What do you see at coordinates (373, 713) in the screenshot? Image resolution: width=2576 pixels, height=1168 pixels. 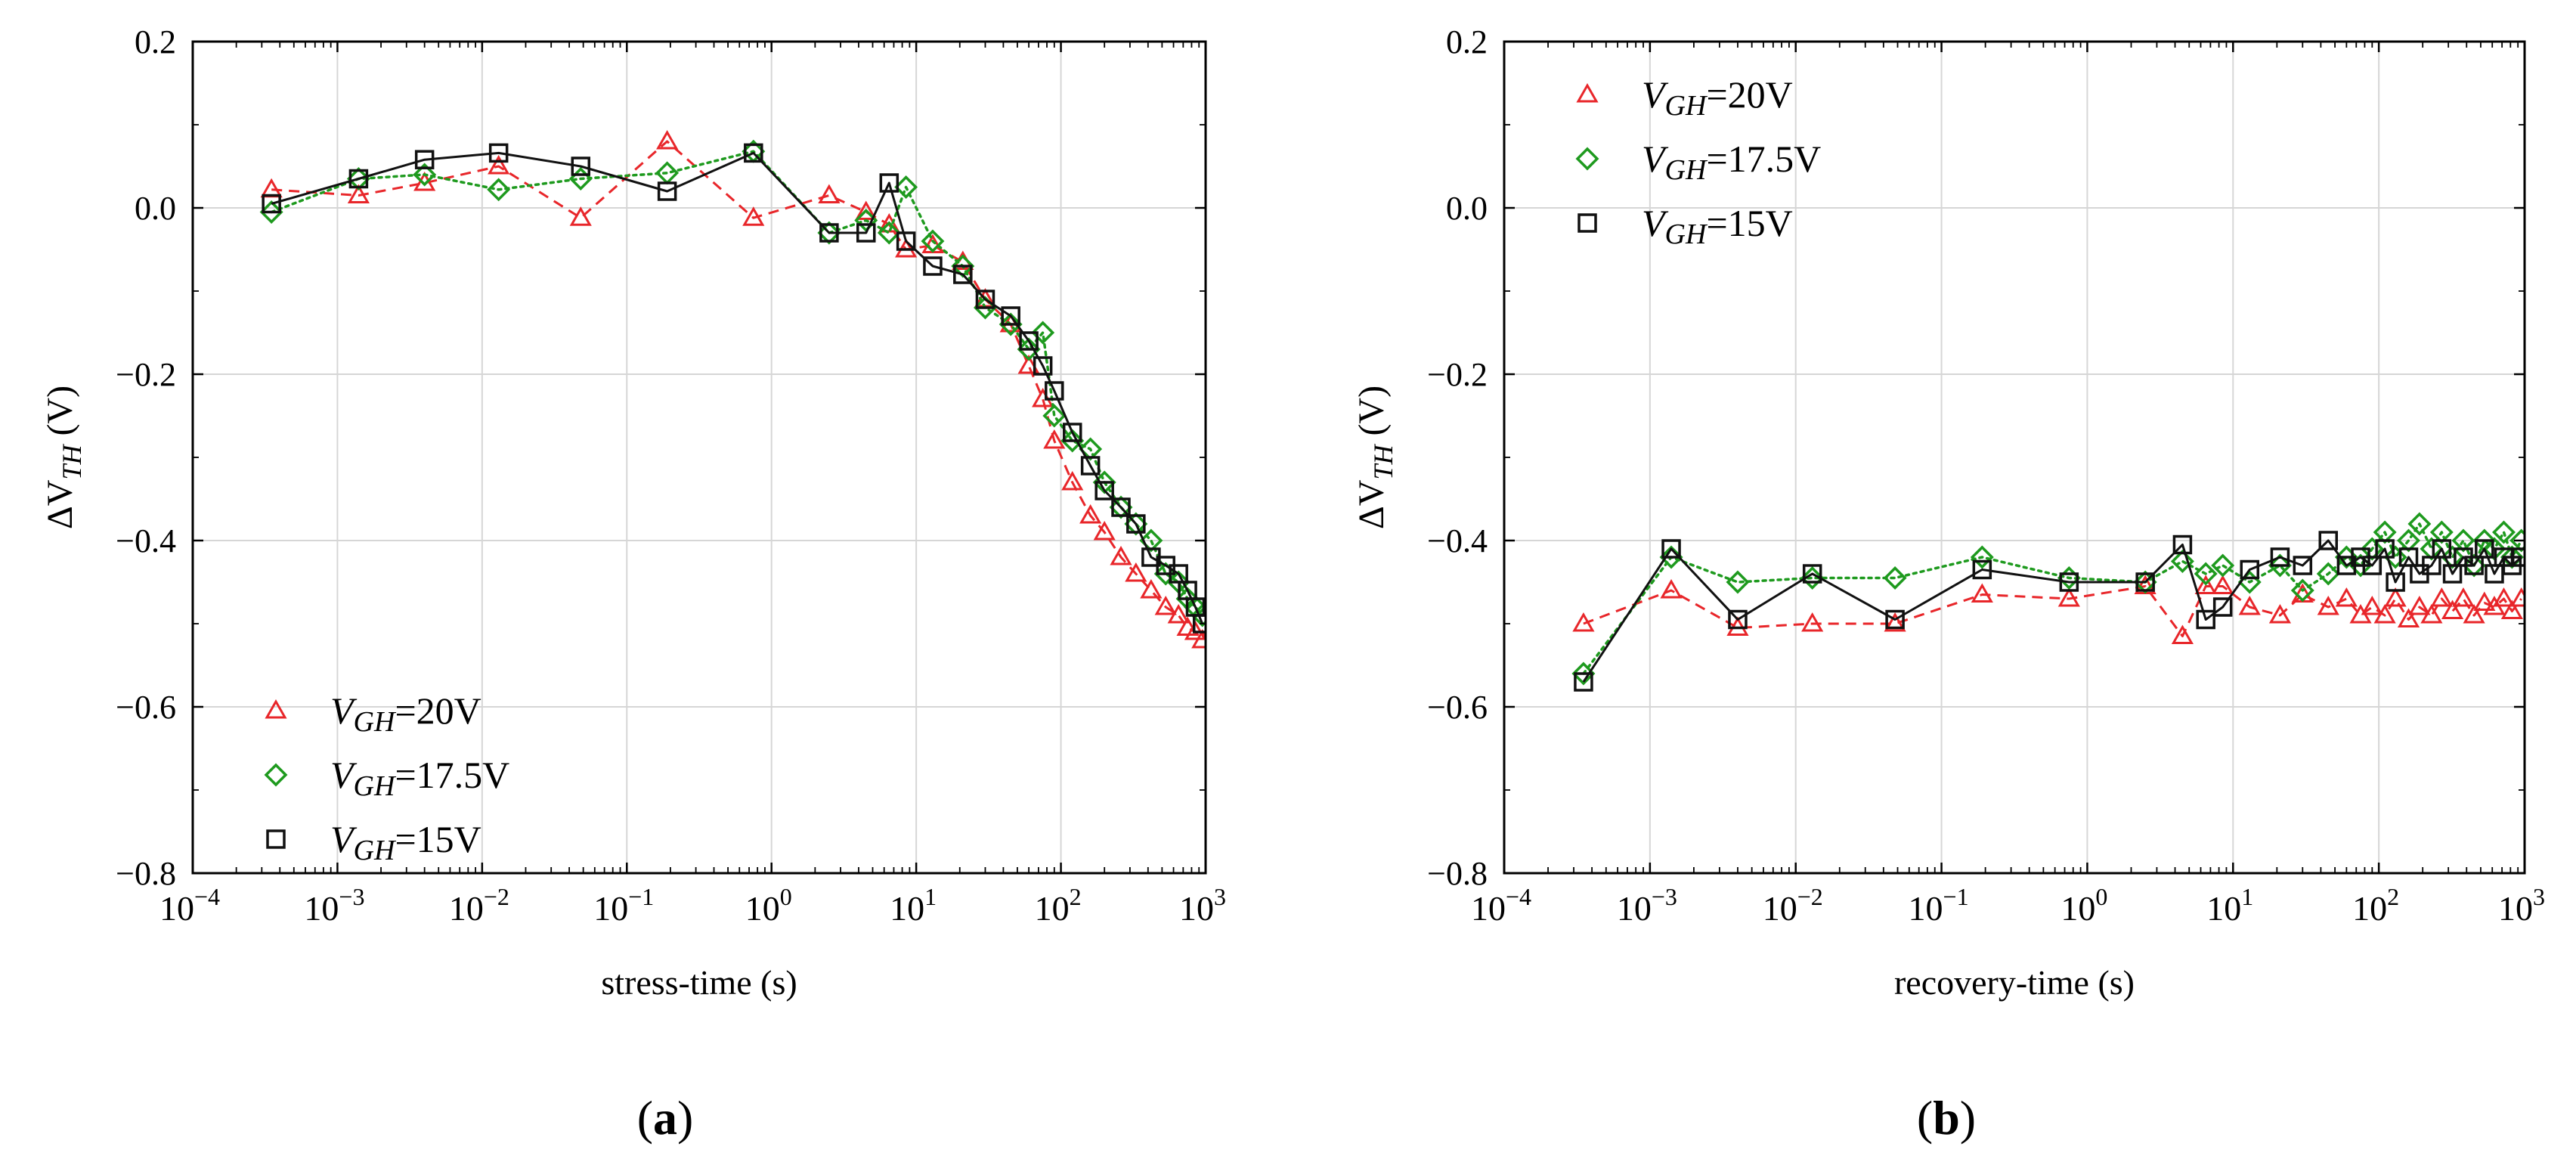 I see `legend-item: VGH=20V` at bounding box center [373, 713].